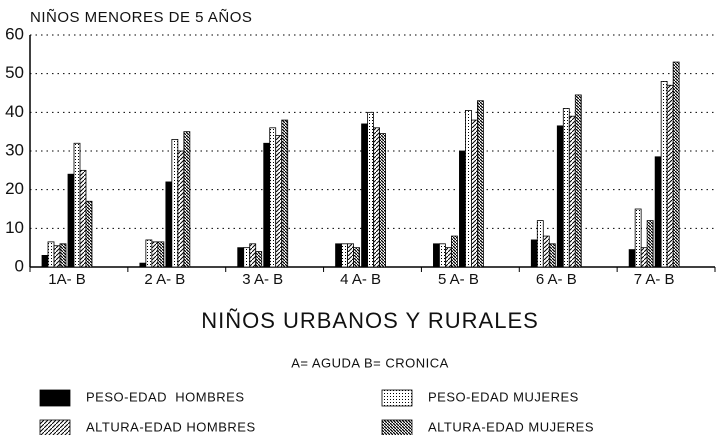 This screenshot has width=716, height=435. Describe the element at coordinates (14, 188) in the screenshot. I see `y-tick-label: 20` at that location.